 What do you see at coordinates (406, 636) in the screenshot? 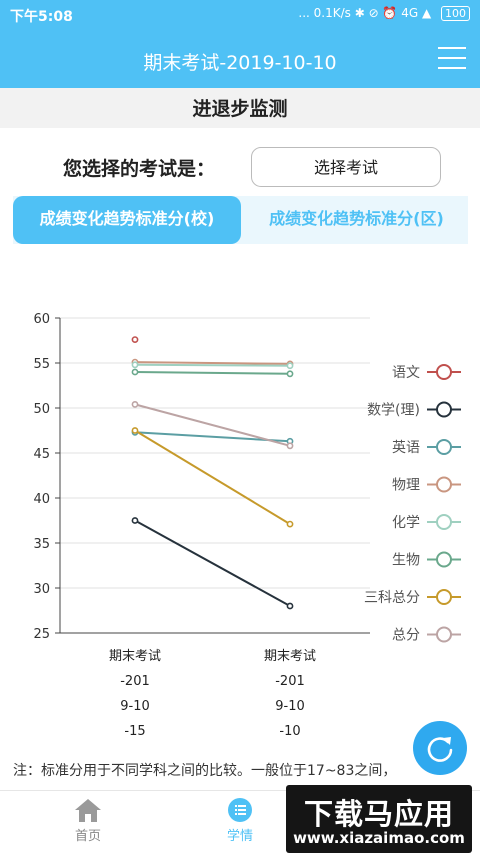
I see `legend-label: 总分` at bounding box center [406, 636].